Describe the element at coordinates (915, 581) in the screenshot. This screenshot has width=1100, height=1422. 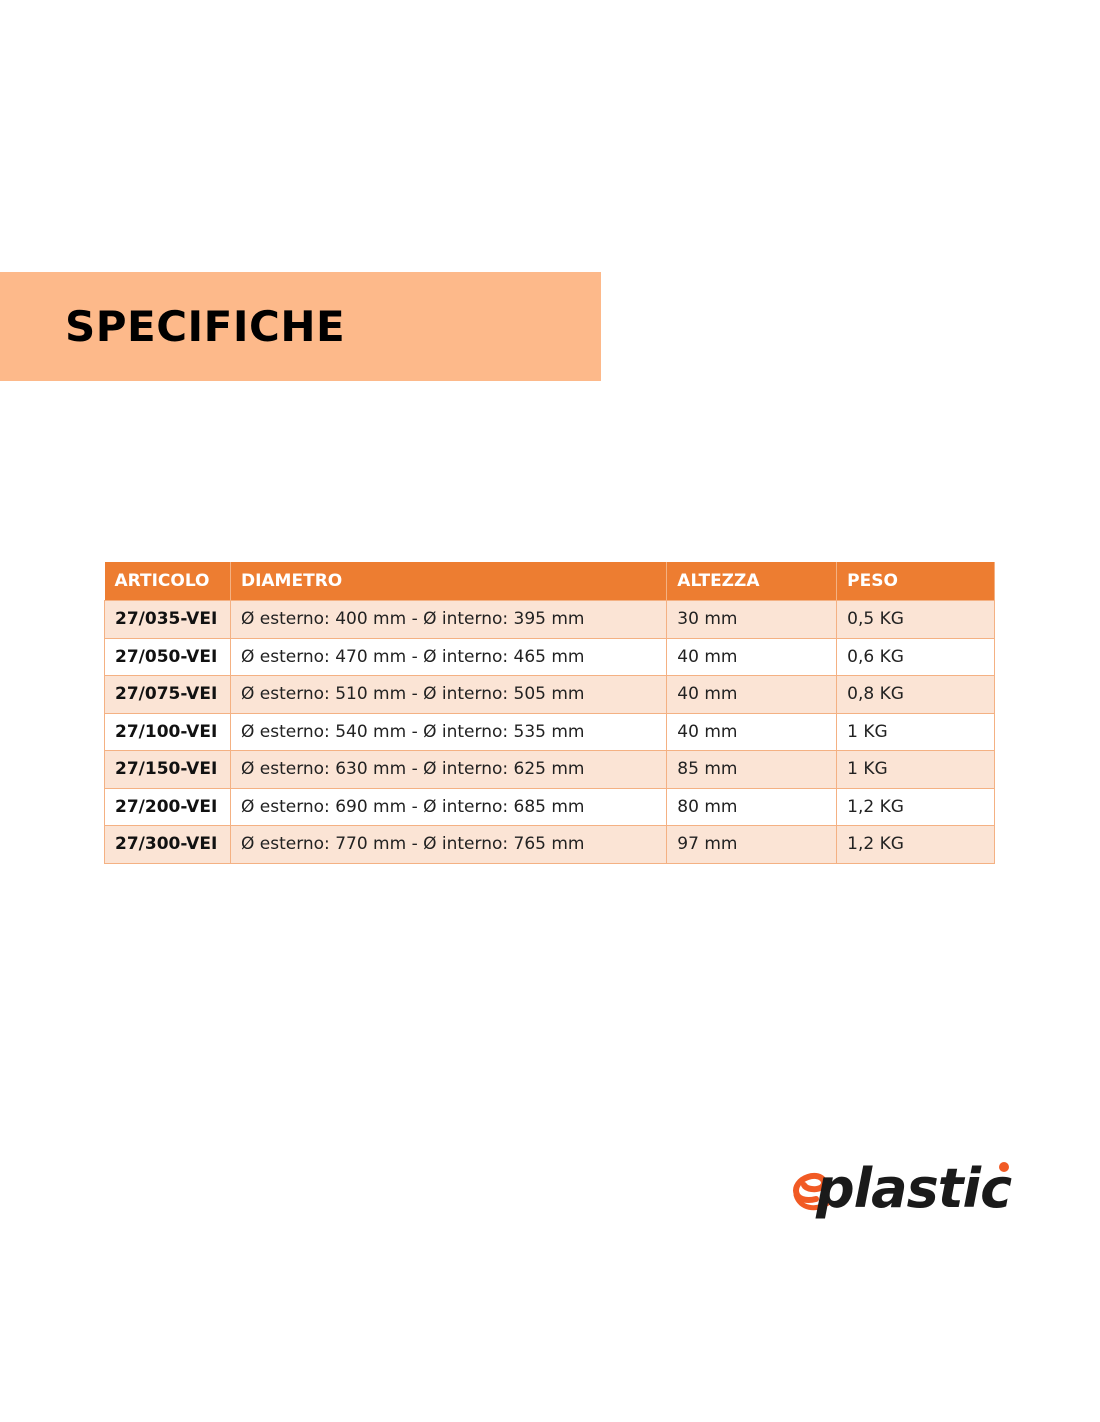
I see `header-peso: PESO` at that location.